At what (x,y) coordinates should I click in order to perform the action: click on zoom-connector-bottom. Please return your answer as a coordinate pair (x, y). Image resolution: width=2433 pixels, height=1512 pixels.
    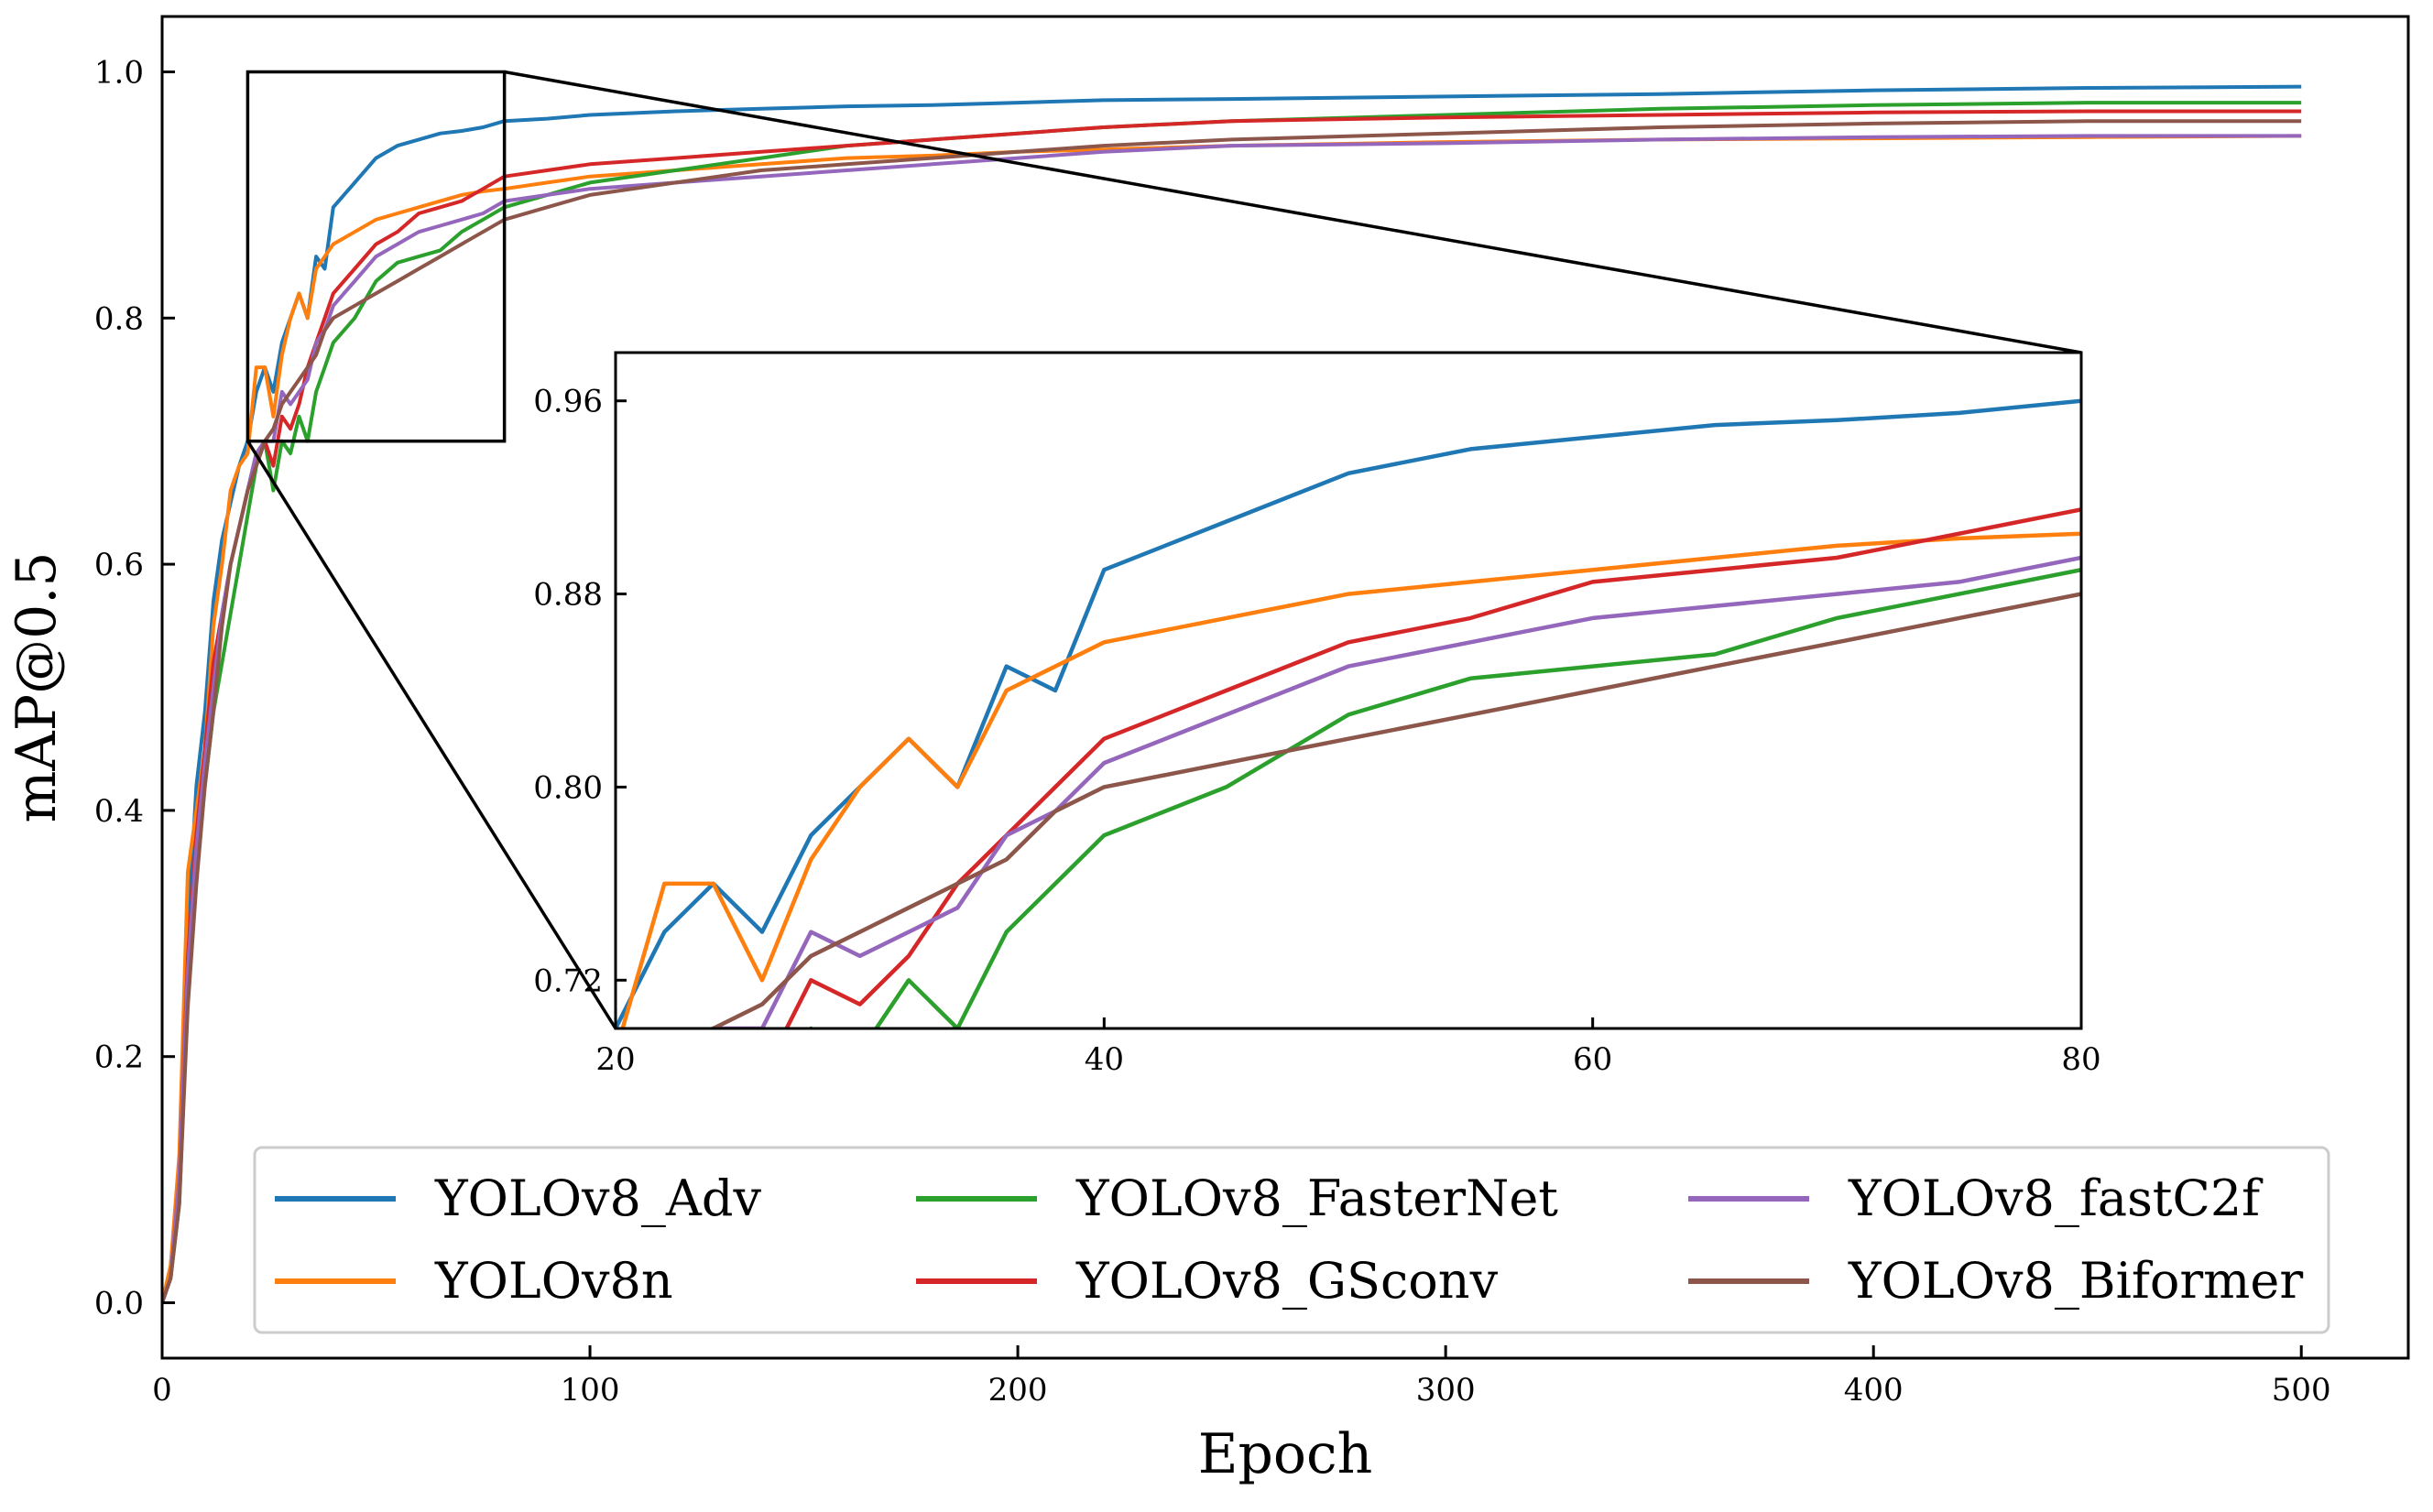
    Looking at the image, I should click on (431, 734).